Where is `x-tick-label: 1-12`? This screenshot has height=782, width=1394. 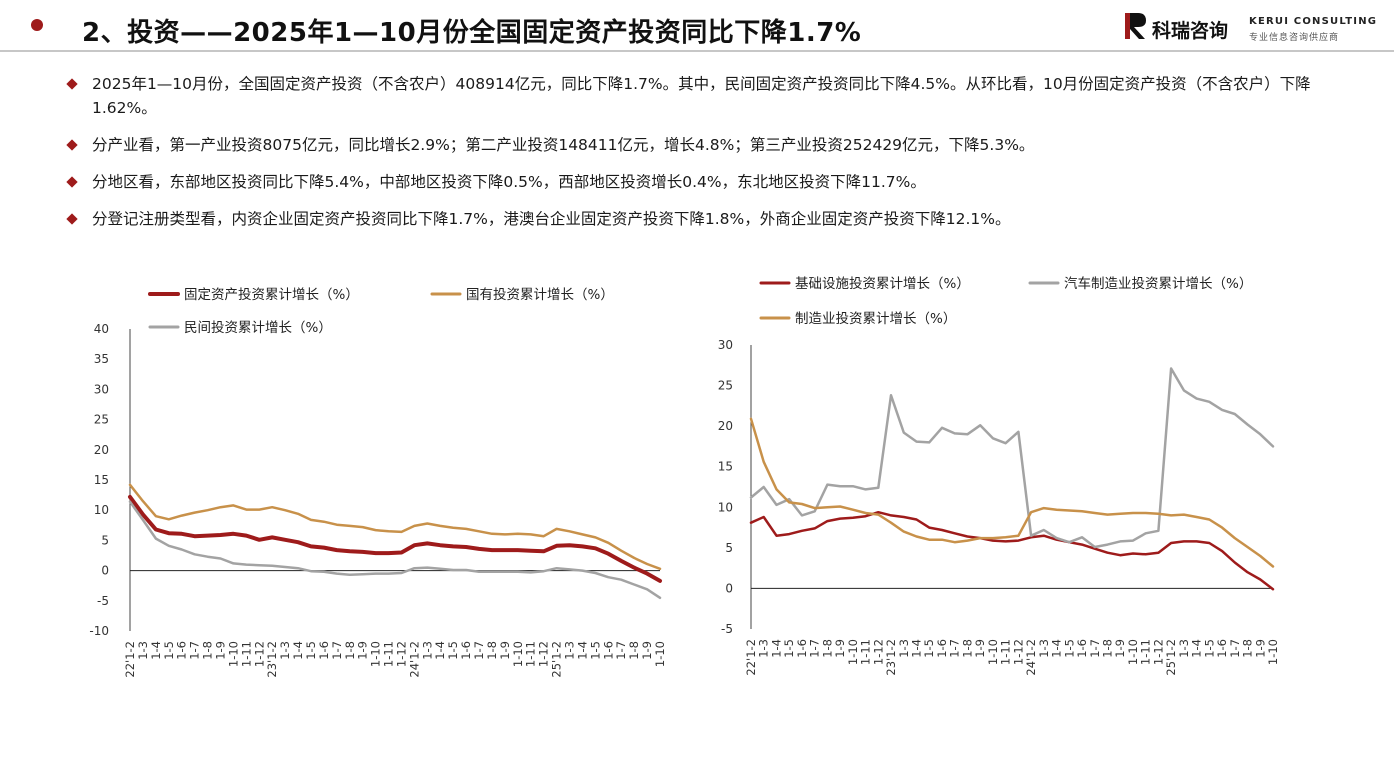 x-tick-label: 1-12 is located at coordinates (544, 654).